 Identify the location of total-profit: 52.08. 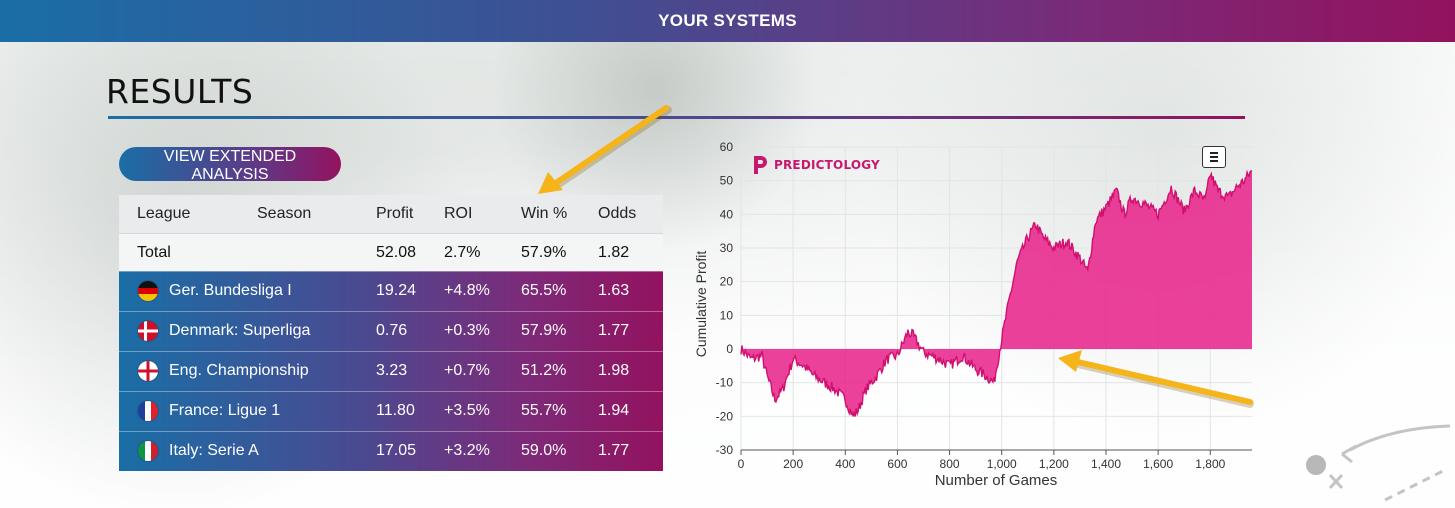
(396, 252).